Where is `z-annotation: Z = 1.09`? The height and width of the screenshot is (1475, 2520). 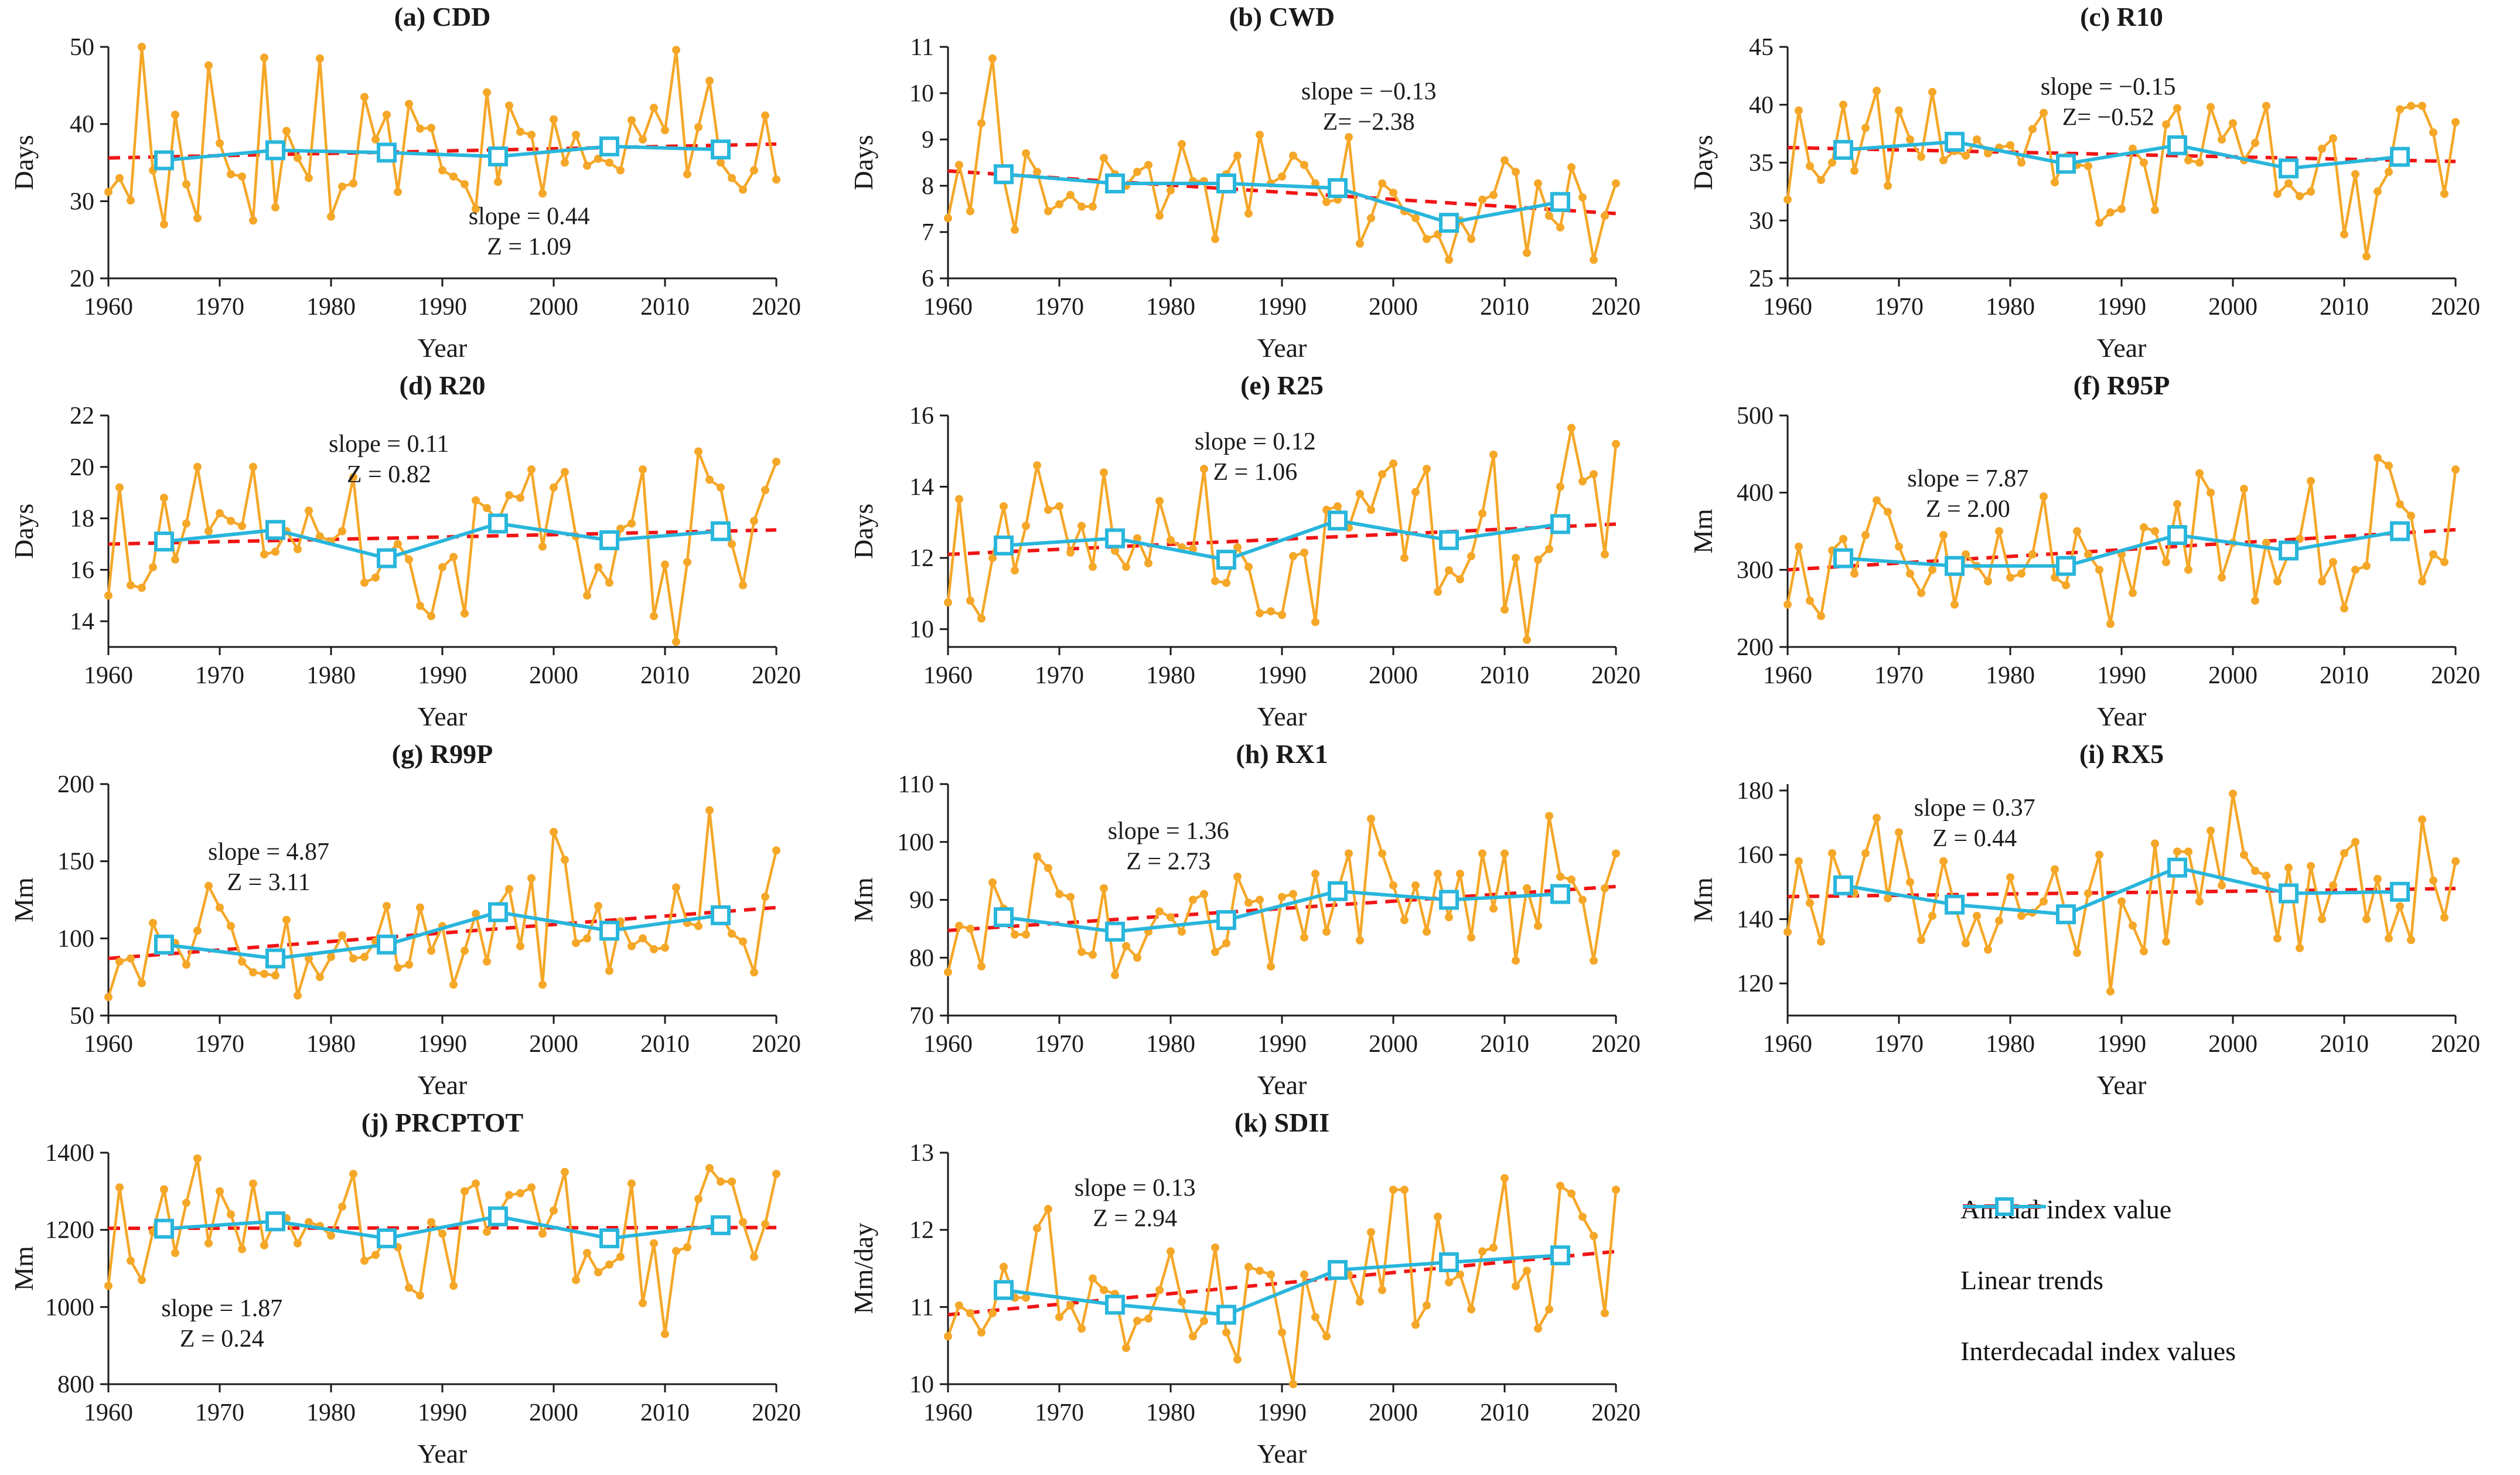 z-annotation: Z = 1.09 is located at coordinates (529, 247).